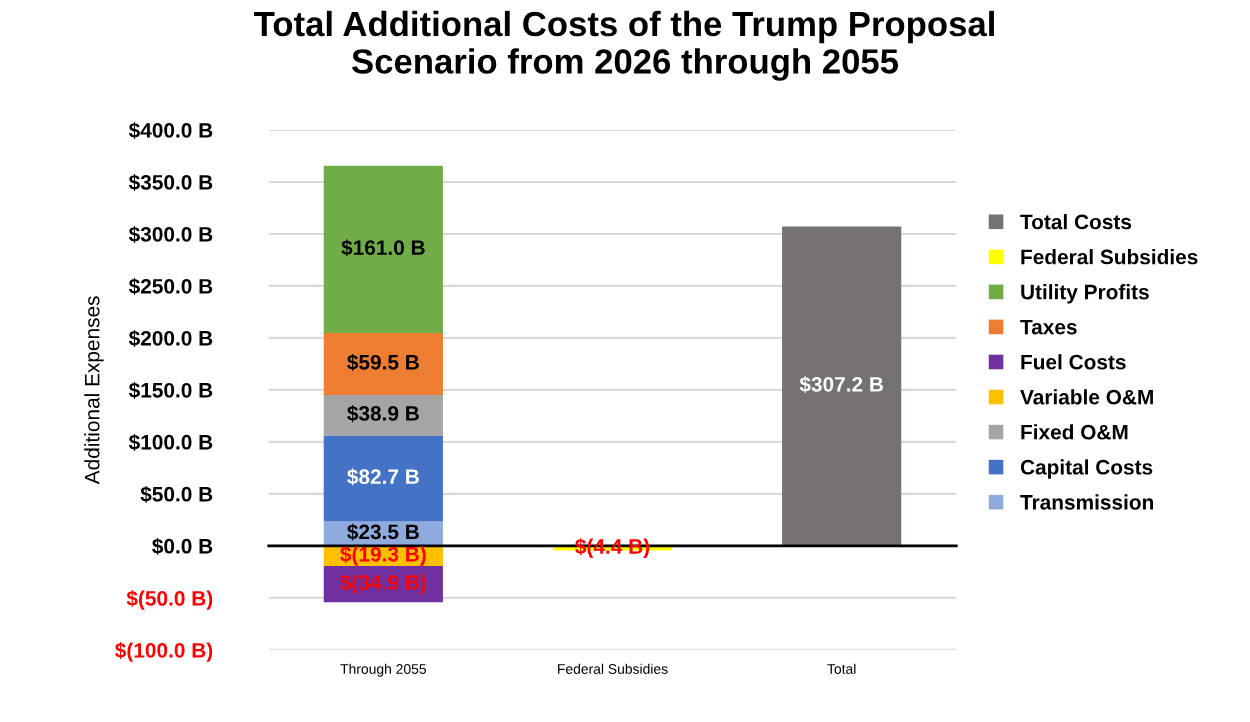 This screenshot has height=722, width=1250. I want to click on y-axis-title: Additional Expenses, so click(94, 390).